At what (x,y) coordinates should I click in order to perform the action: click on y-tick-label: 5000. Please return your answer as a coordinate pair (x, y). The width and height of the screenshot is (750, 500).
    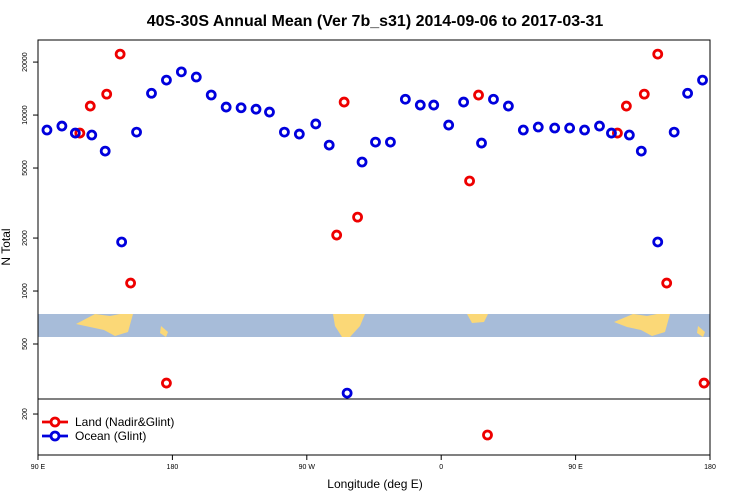
    Looking at the image, I should click on (25, 168).